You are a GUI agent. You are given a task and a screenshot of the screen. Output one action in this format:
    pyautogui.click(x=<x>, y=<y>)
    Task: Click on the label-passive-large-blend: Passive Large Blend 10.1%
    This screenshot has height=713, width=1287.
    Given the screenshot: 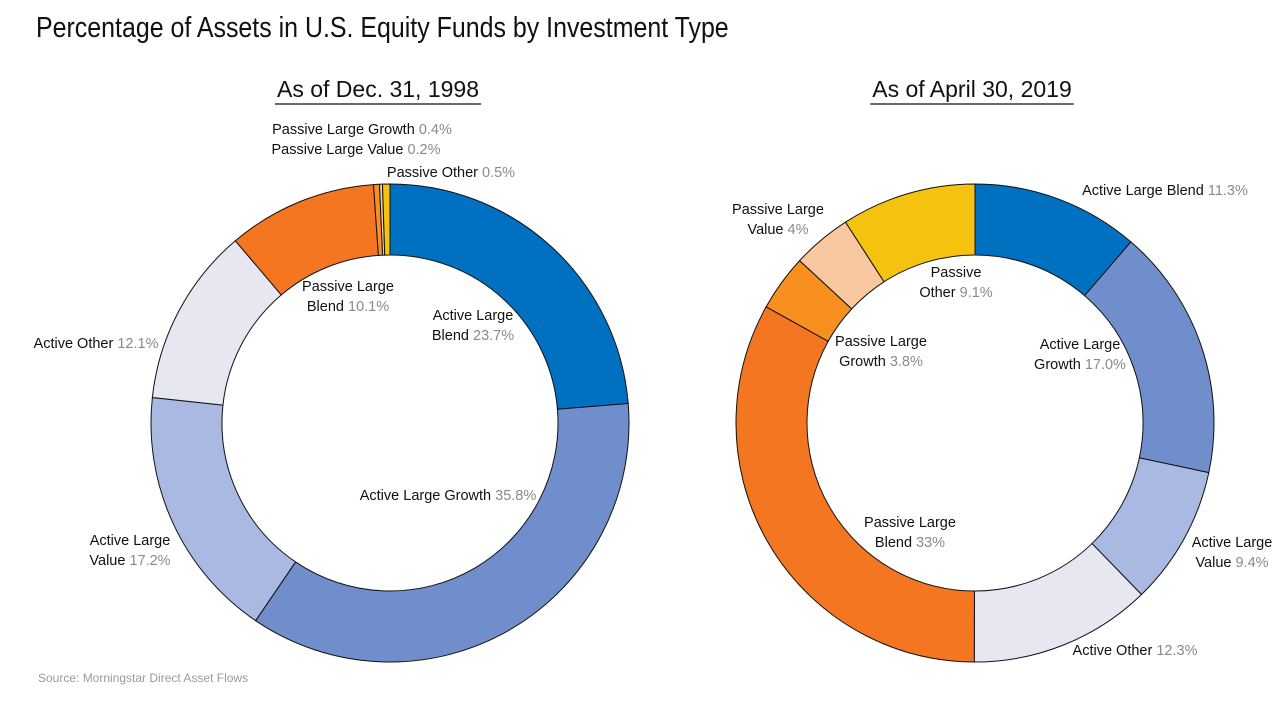 What is the action you would take?
    pyautogui.click(x=348, y=297)
    